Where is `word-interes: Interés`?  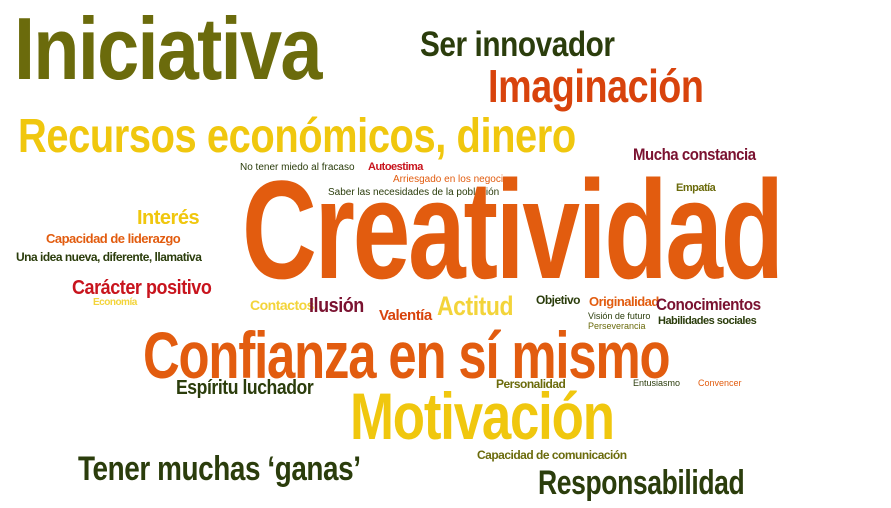 word-interes: Interés is located at coordinates (168, 218).